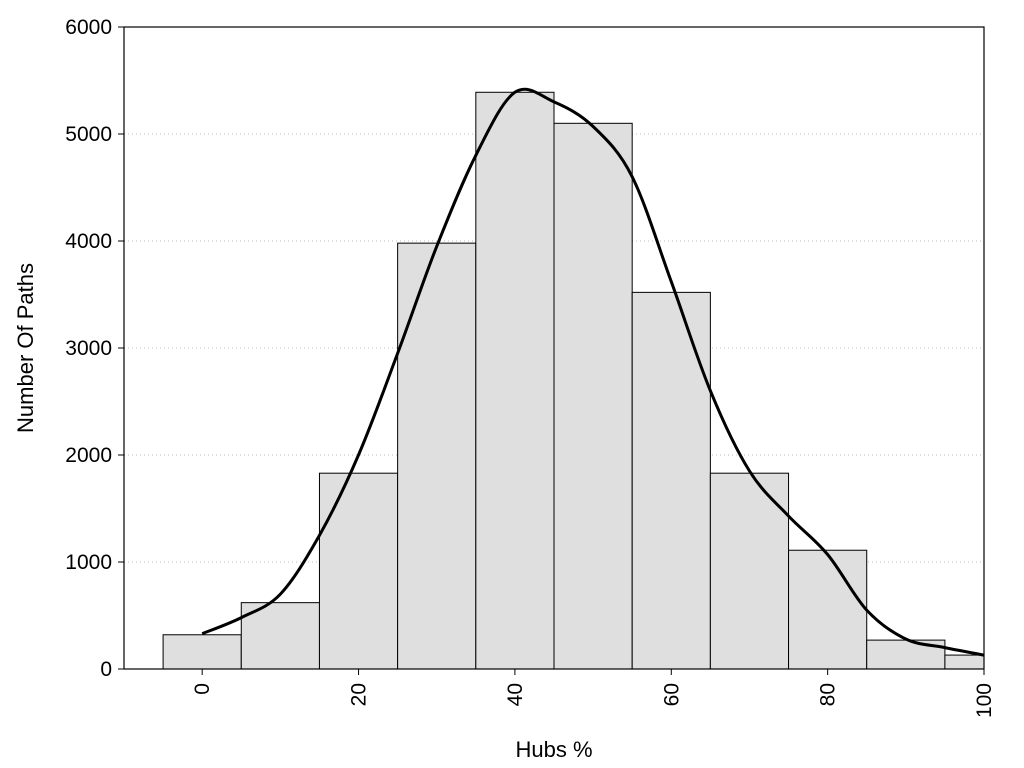  Describe the element at coordinates (88, 562) in the screenshot. I see `y-tick-label: 1000` at that location.